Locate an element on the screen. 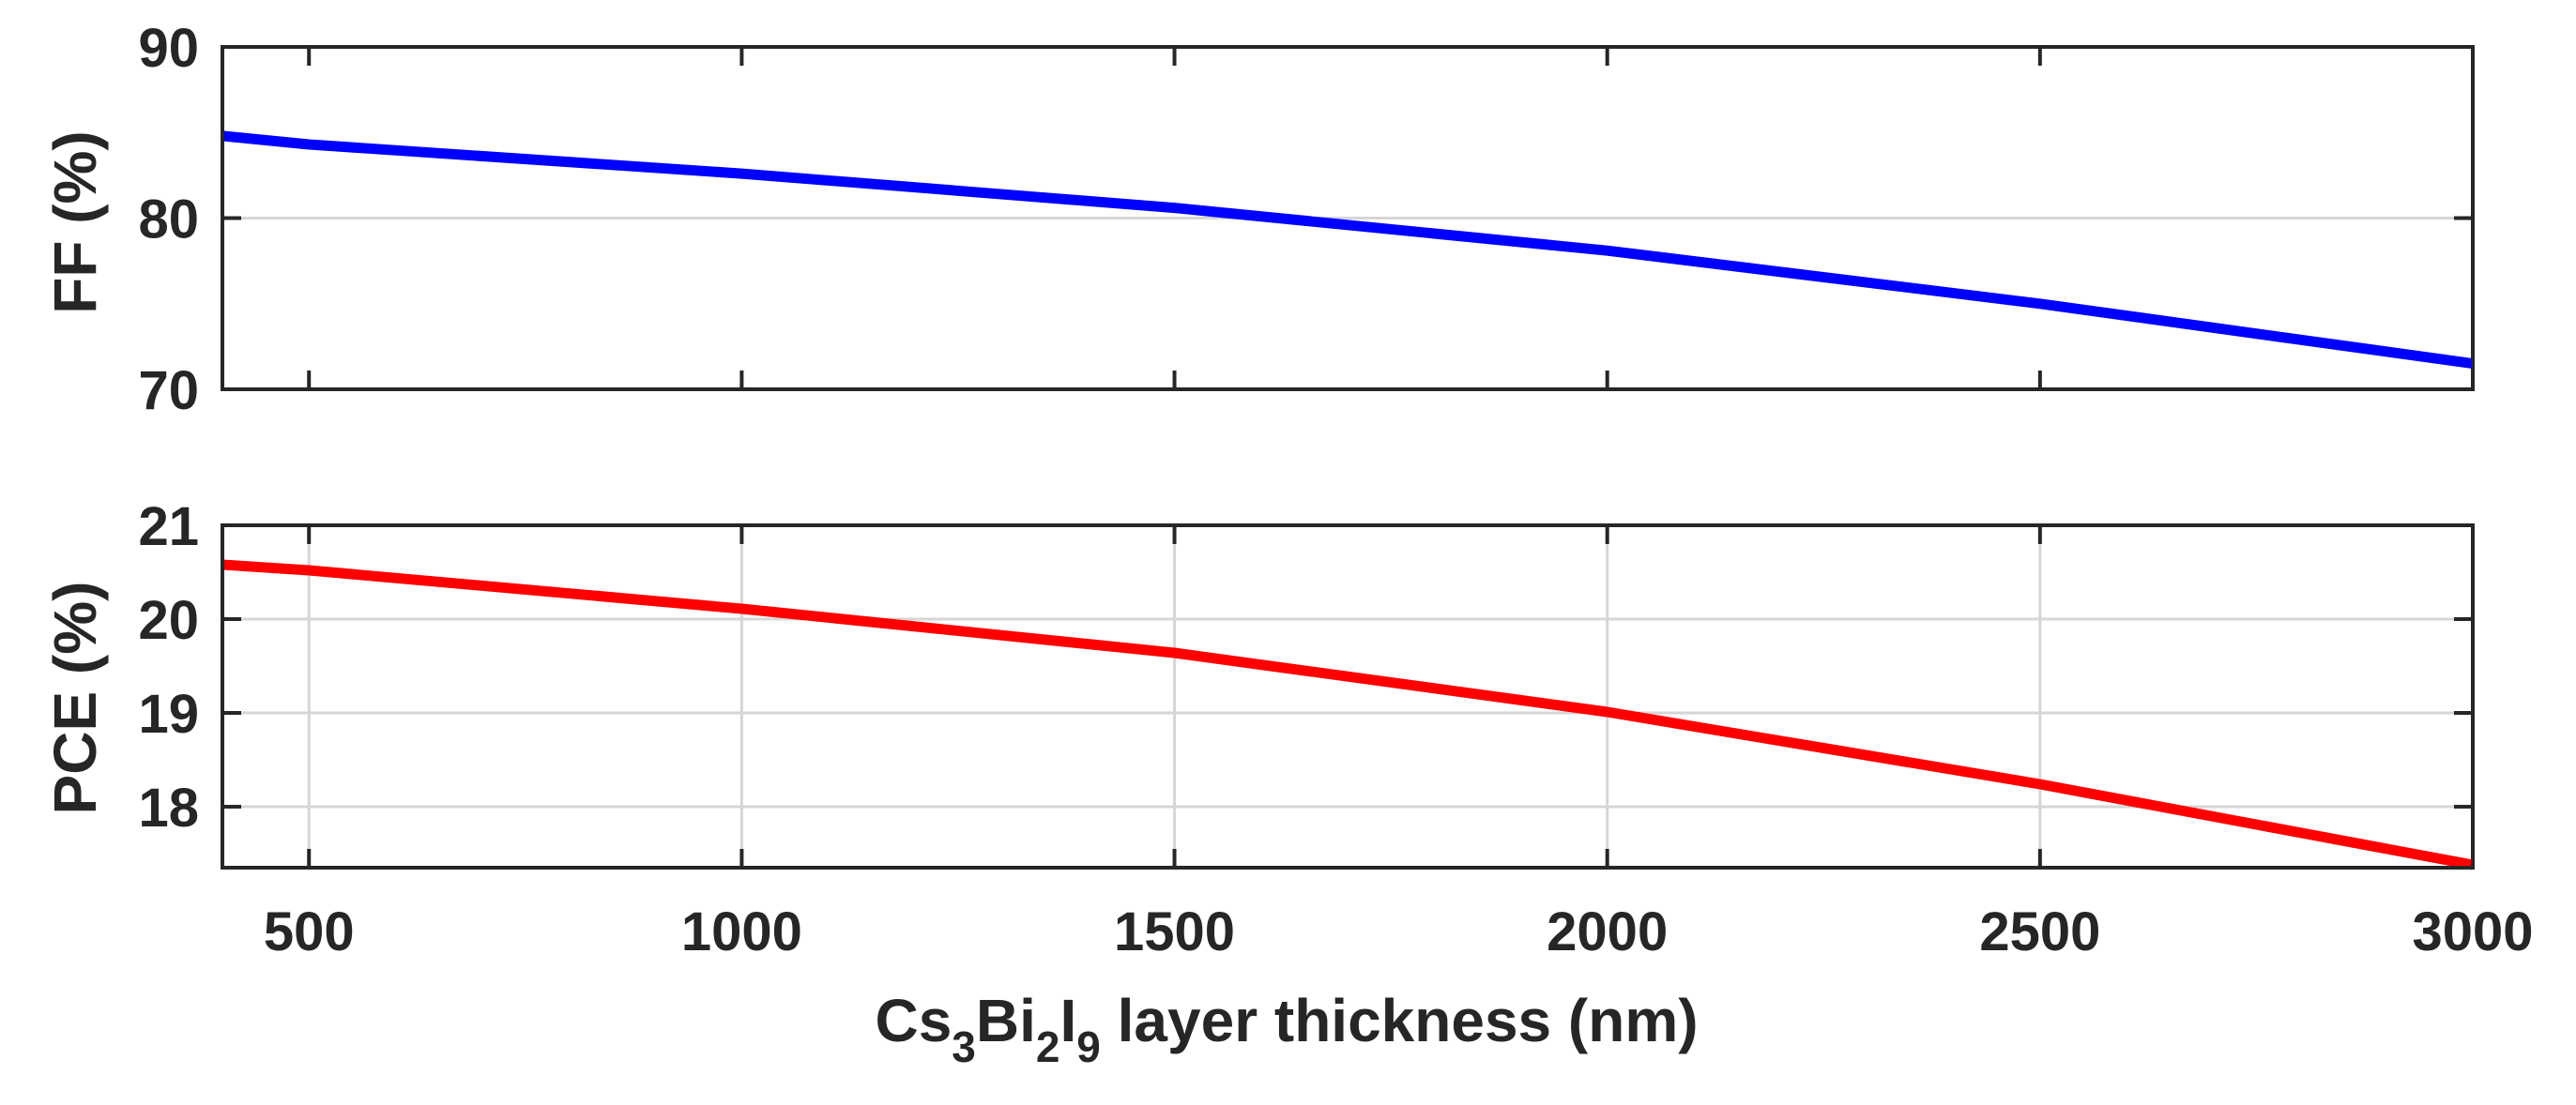  x-axis-label: Cs3Bi2I9 layer thickness (nm) is located at coordinates (1286, 1029).